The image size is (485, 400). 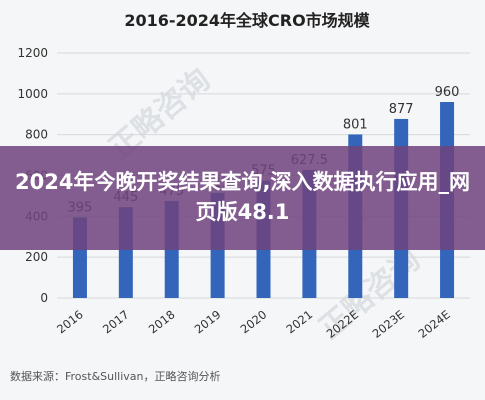 What do you see at coordinates (300, 321) in the screenshot?
I see `x-tick-label: 2021` at bounding box center [300, 321].